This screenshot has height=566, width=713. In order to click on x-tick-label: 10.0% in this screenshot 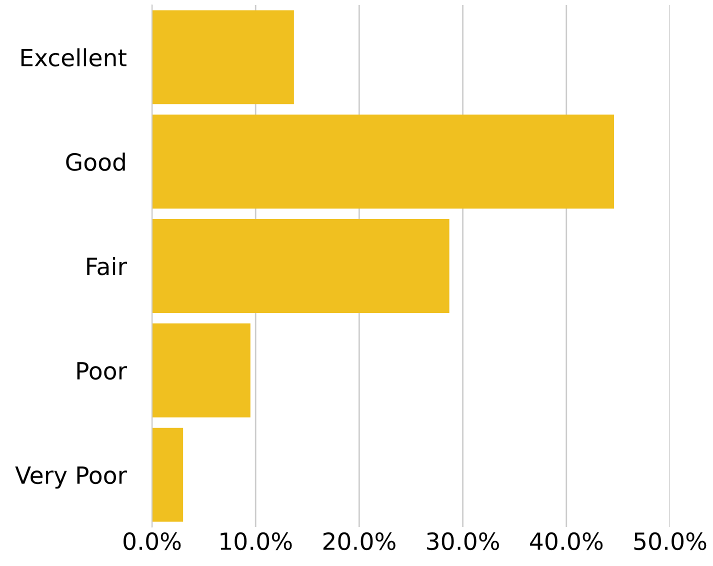, I will do `click(256, 541)`.